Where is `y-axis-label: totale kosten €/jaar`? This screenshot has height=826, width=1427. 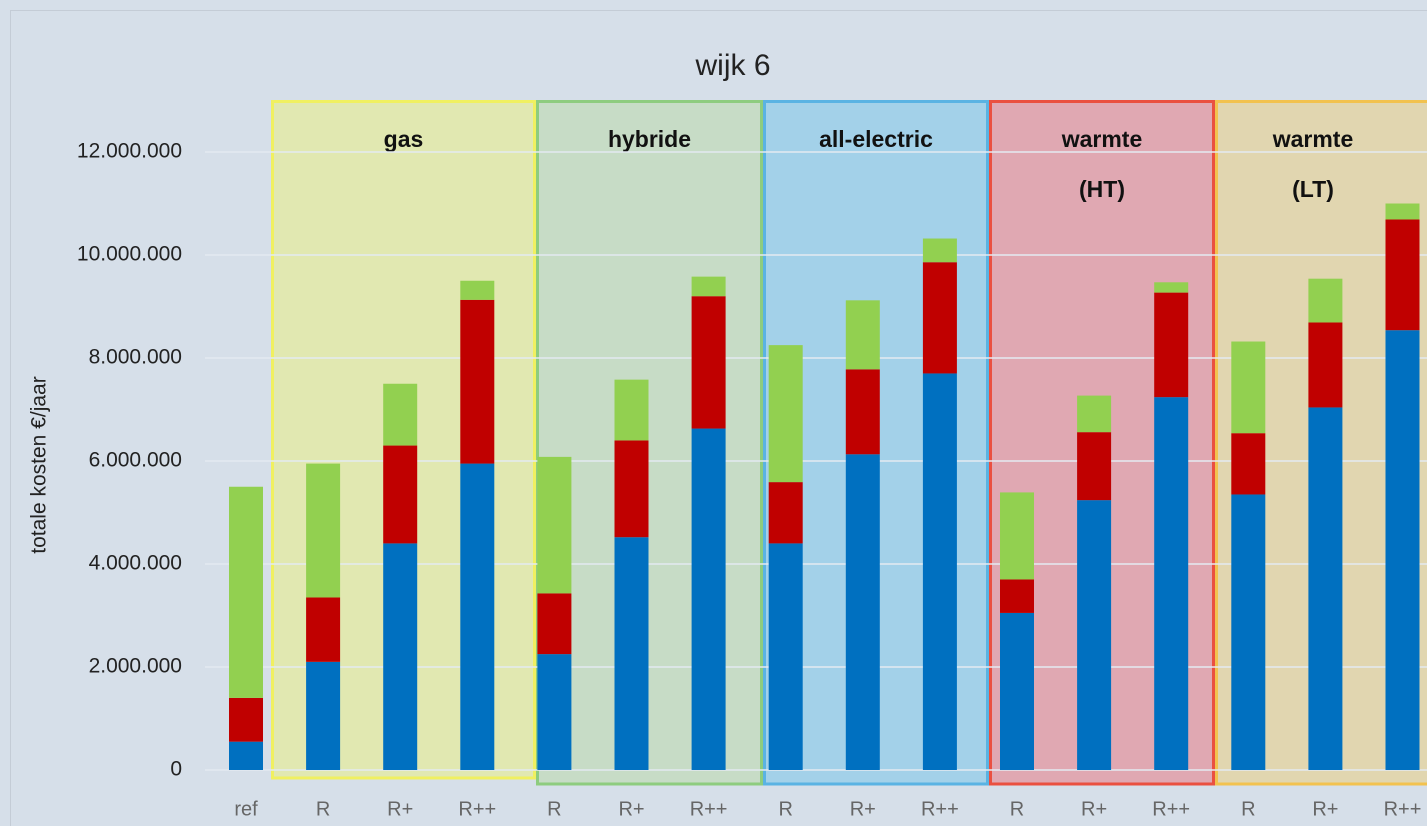 y-axis-label: totale kosten €/jaar is located at coordinates (39, 464).